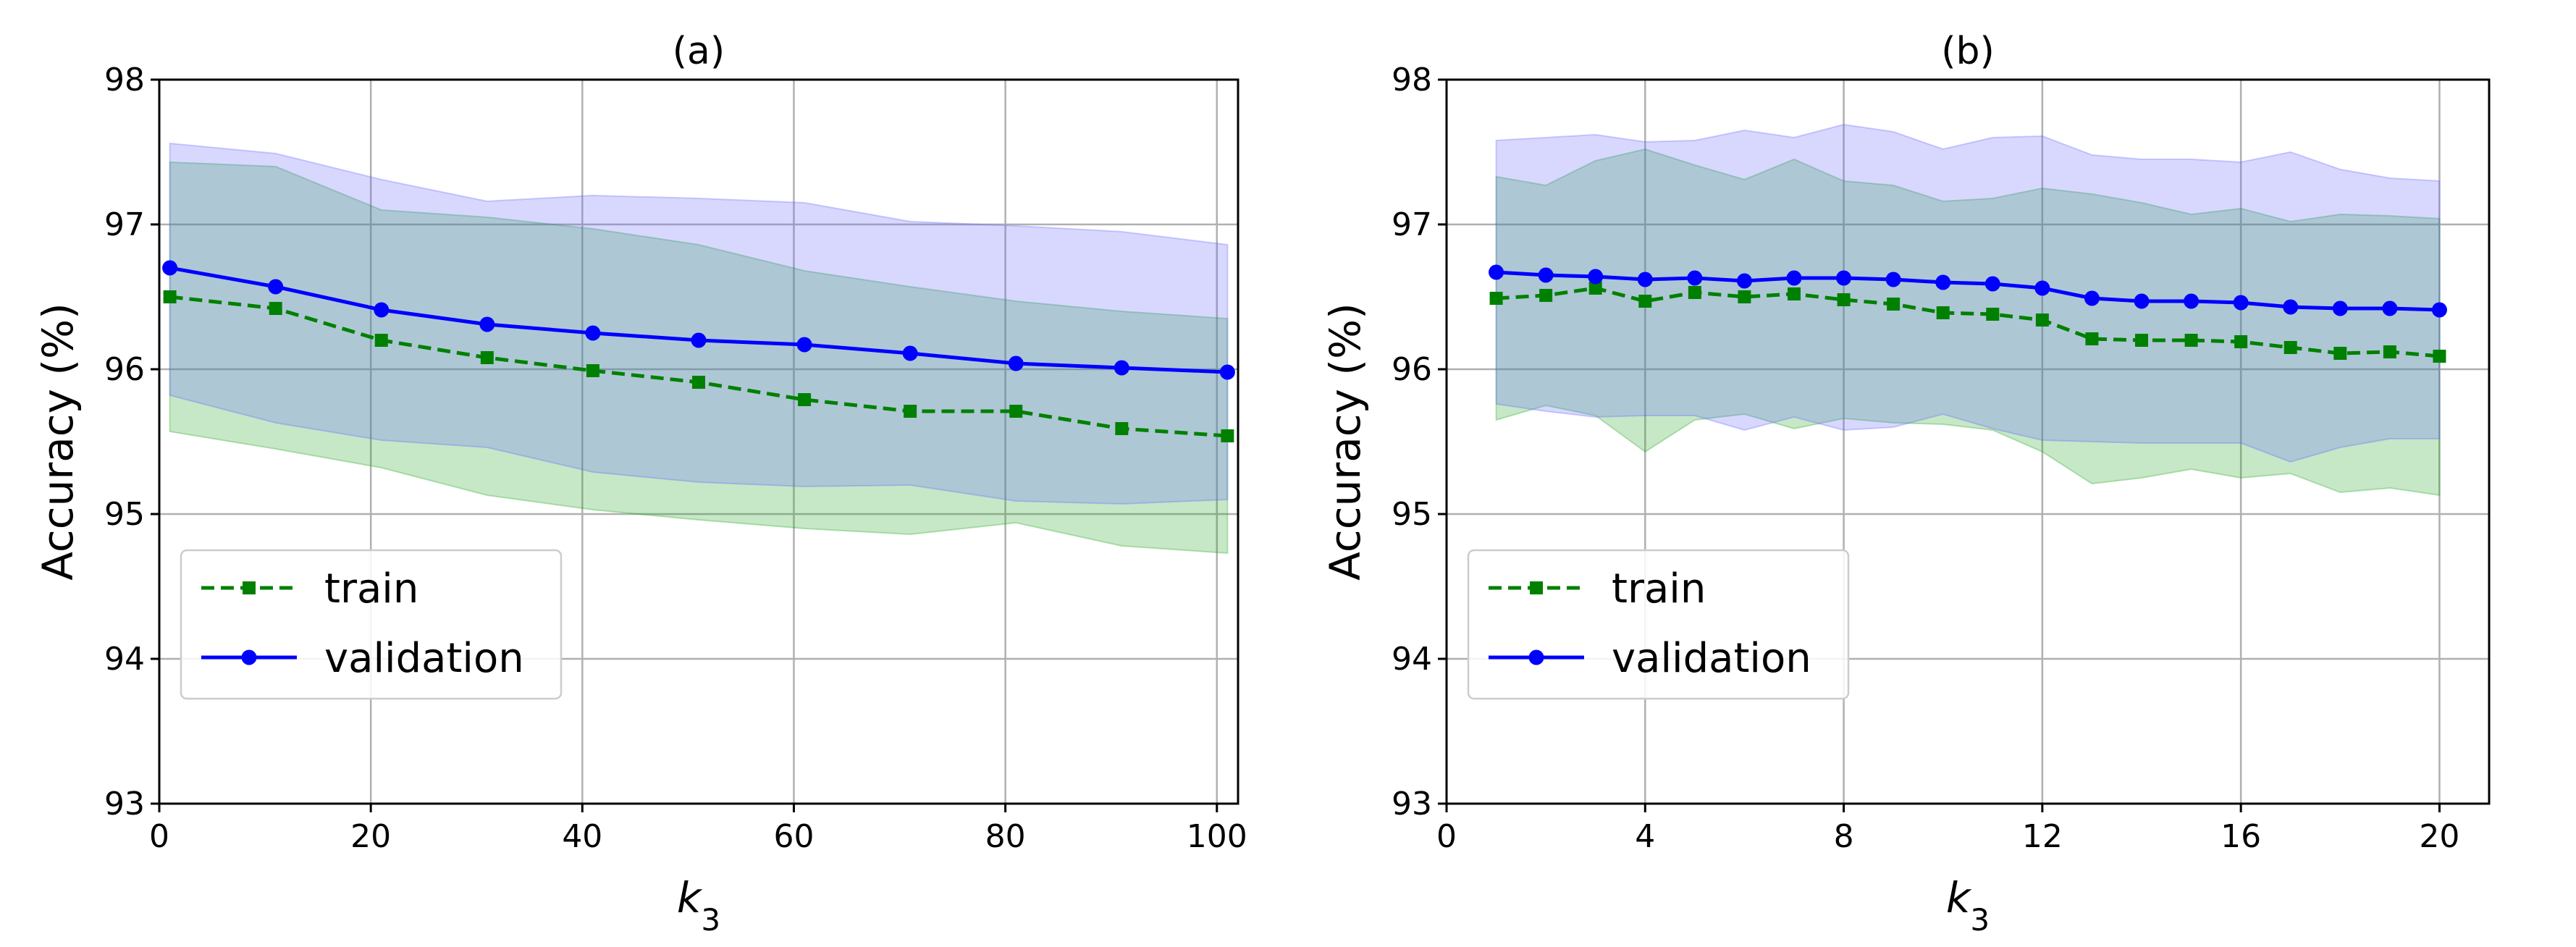 The height and width of the screenshot is (947, 2576). I want to click on series-line-train, so click(1968, 322).